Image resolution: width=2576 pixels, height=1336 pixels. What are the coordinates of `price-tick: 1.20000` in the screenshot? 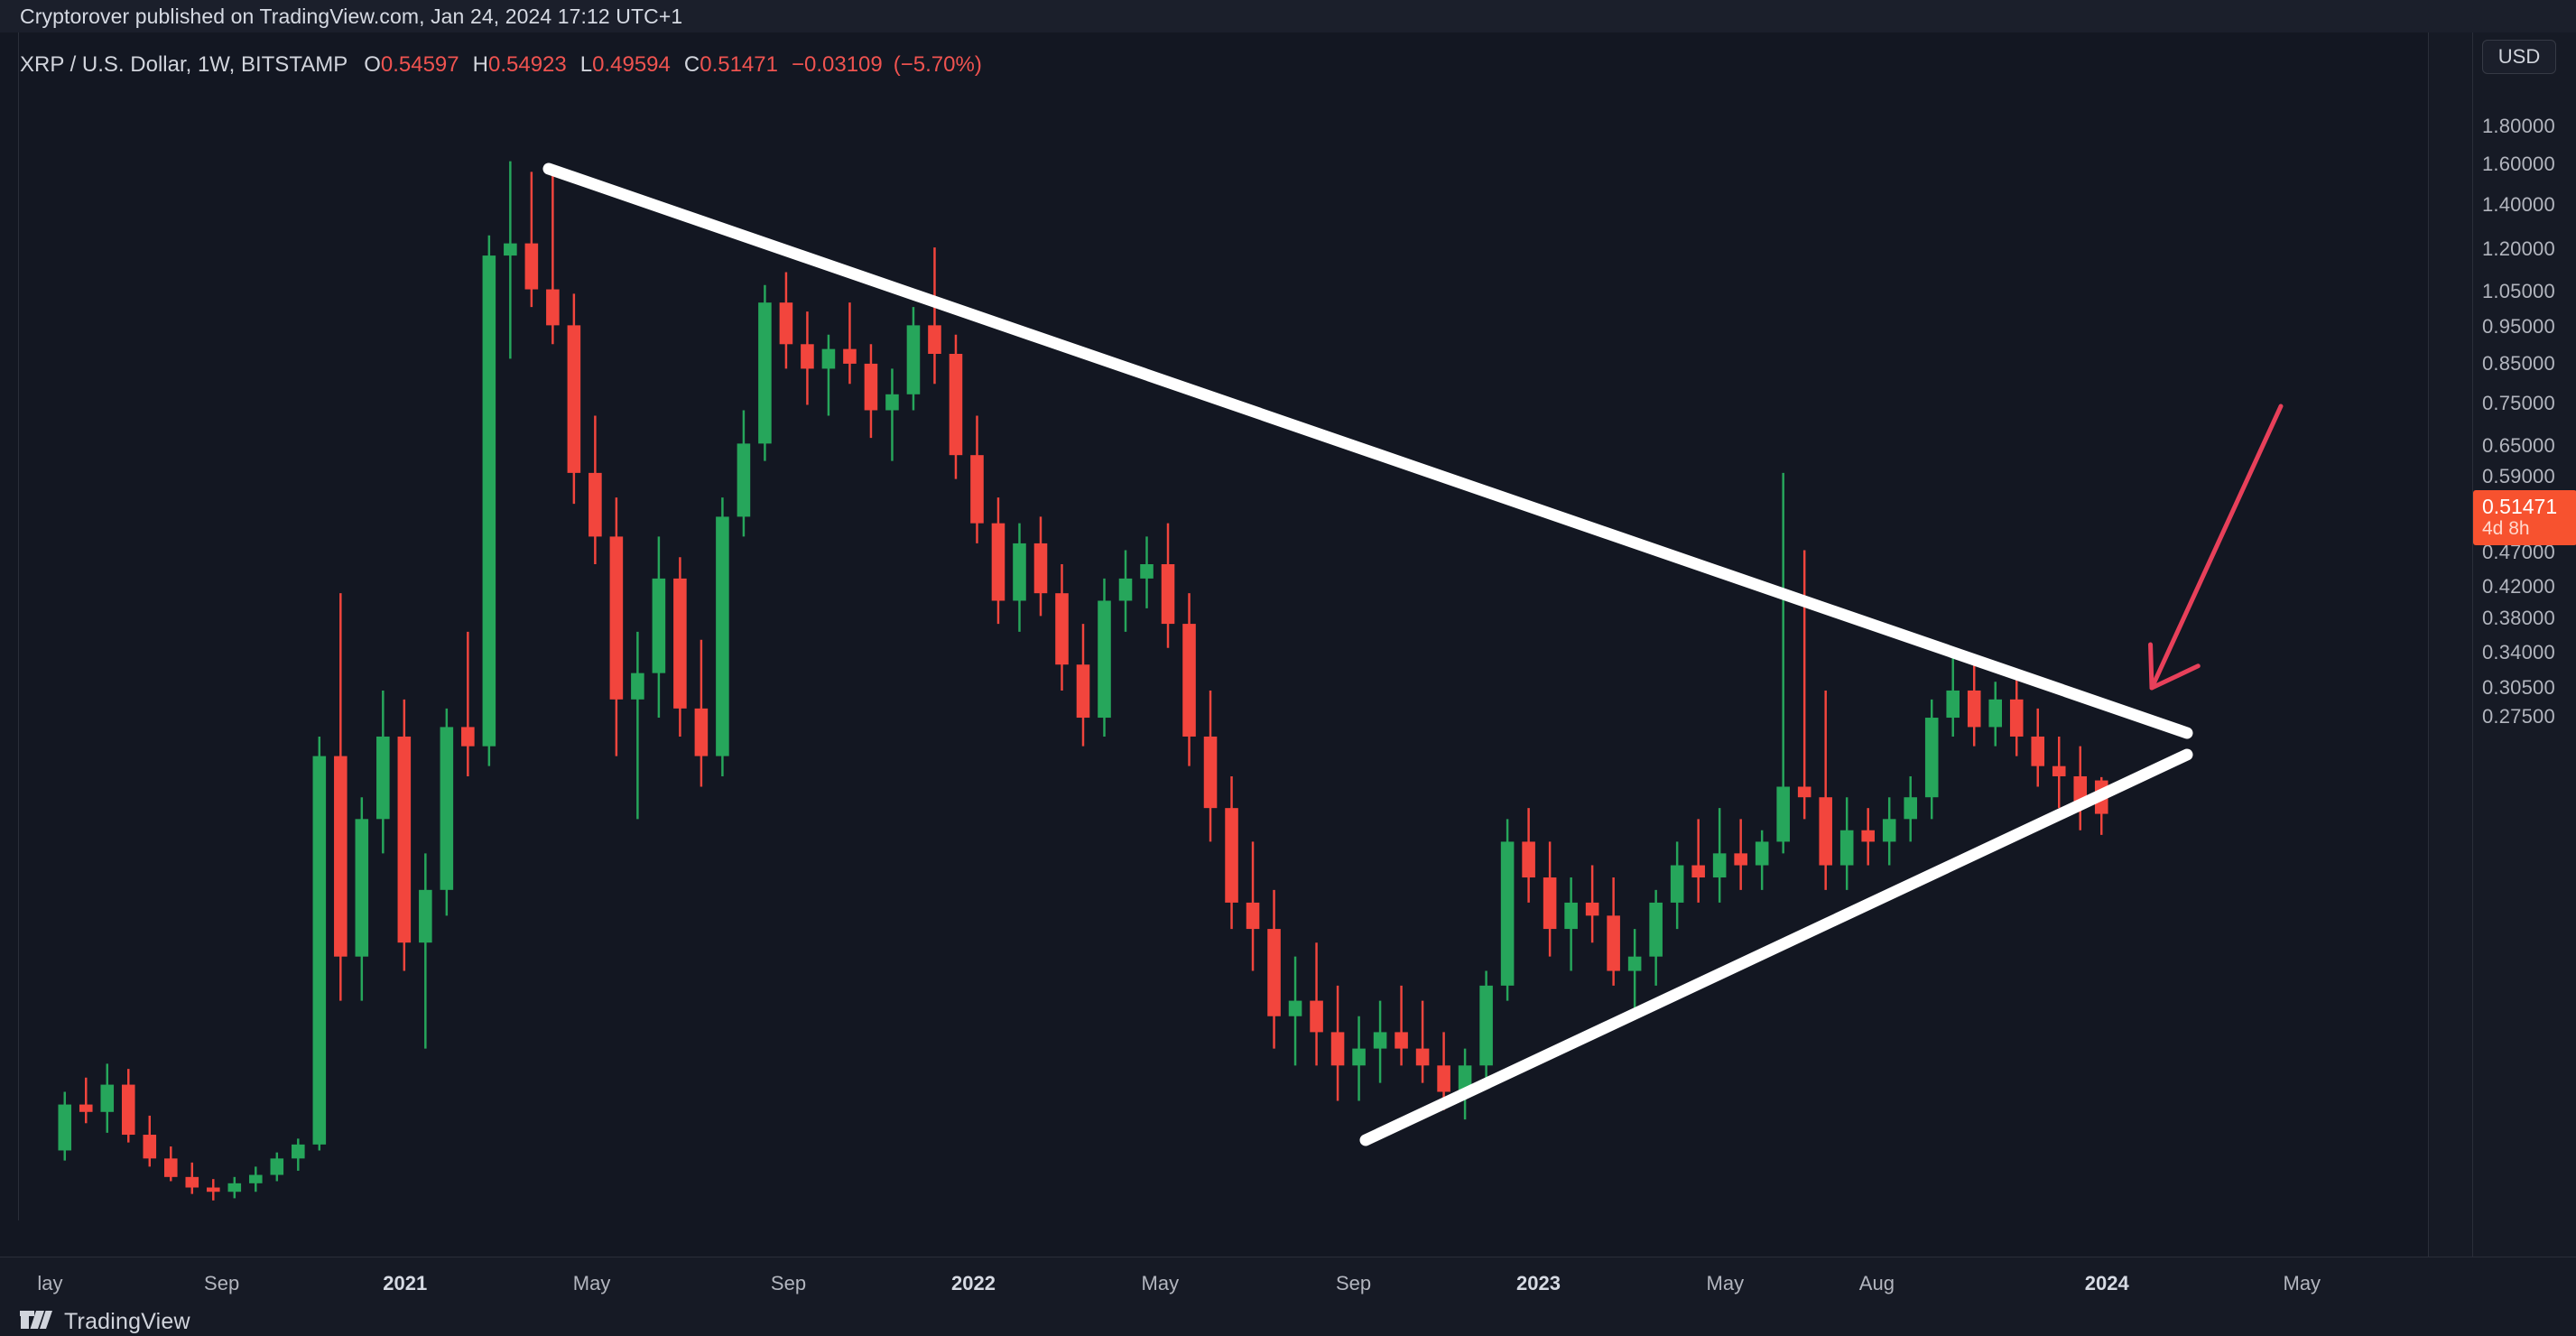 It's located at (2518, 248).